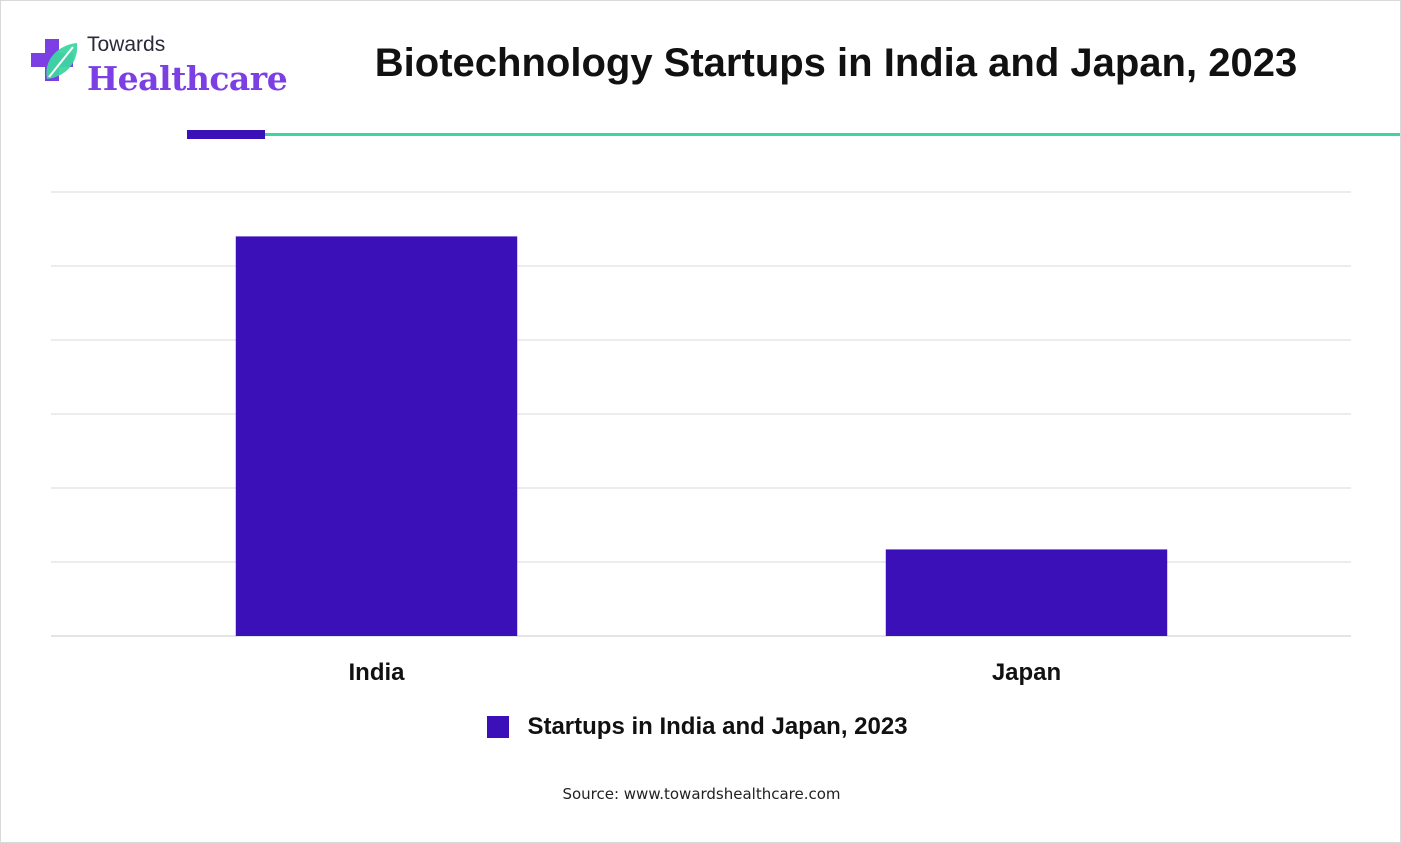 Image resolution: width=1401 pixels, height=843 pixels. Describe the element at coordinates (701, 794) in the screenshot. I see `source-note: Source: www.towardshealthcare.com` at that location.